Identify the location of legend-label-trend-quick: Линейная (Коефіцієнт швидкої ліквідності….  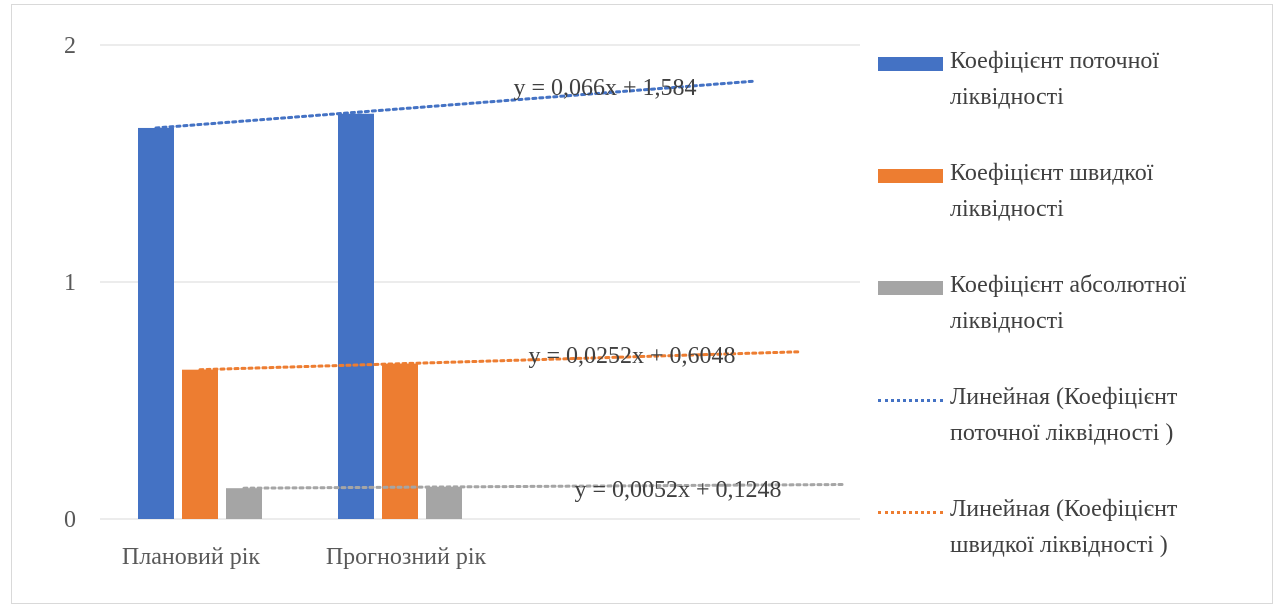
(1064, 527).